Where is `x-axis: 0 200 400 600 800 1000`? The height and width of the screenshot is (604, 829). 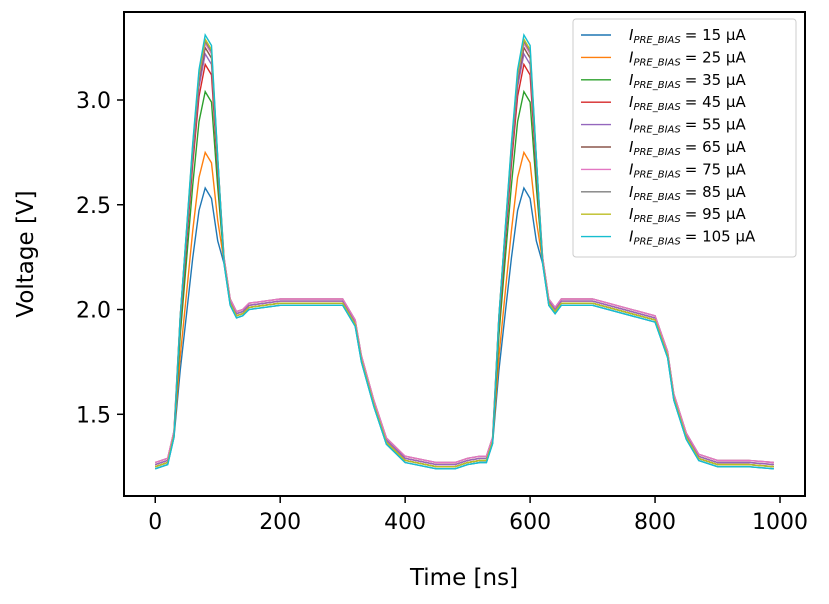
x-axis: 0 200 400 600 800 1000 is located at coordinates (478, 515).